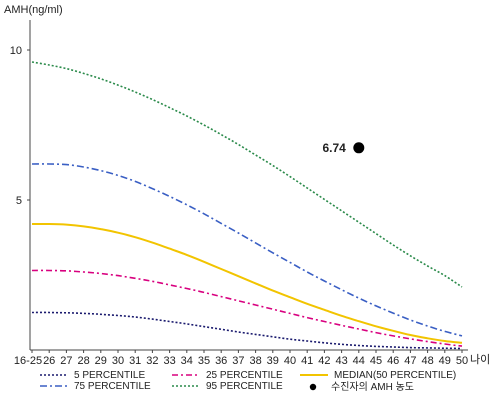  What do you see at coordinates (112, 386) in the screenshot?
I see `legend-label-3: 75 PERCENTILE` at bounding box center [112, 386].